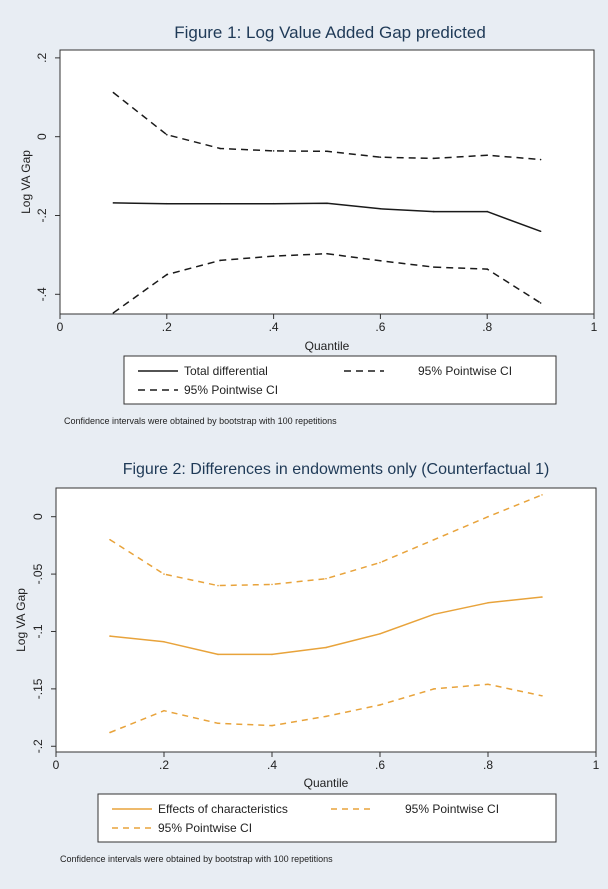 This screenshot has height=889, width=608. What do you see at coordinates (38, 688) in the screenshot?
I see `y-tick-label: -.15` at bounding box center [38, 688].